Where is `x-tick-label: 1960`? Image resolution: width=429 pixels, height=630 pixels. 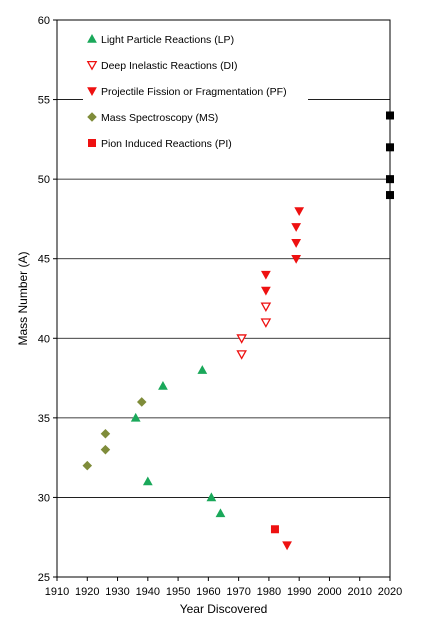
x-tick-label: 1960 is located at coordinates (208, 592).